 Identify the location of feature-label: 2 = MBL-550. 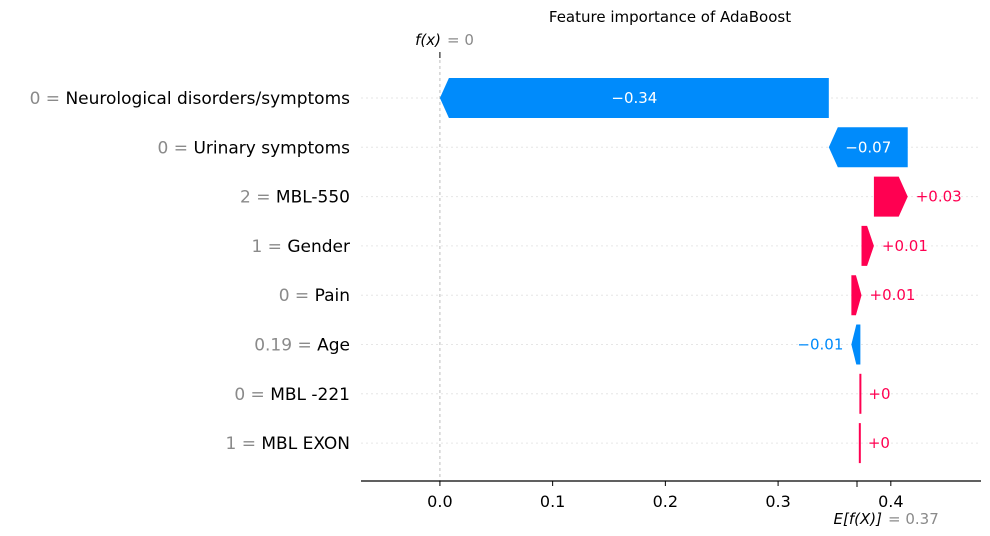
(295, 198).